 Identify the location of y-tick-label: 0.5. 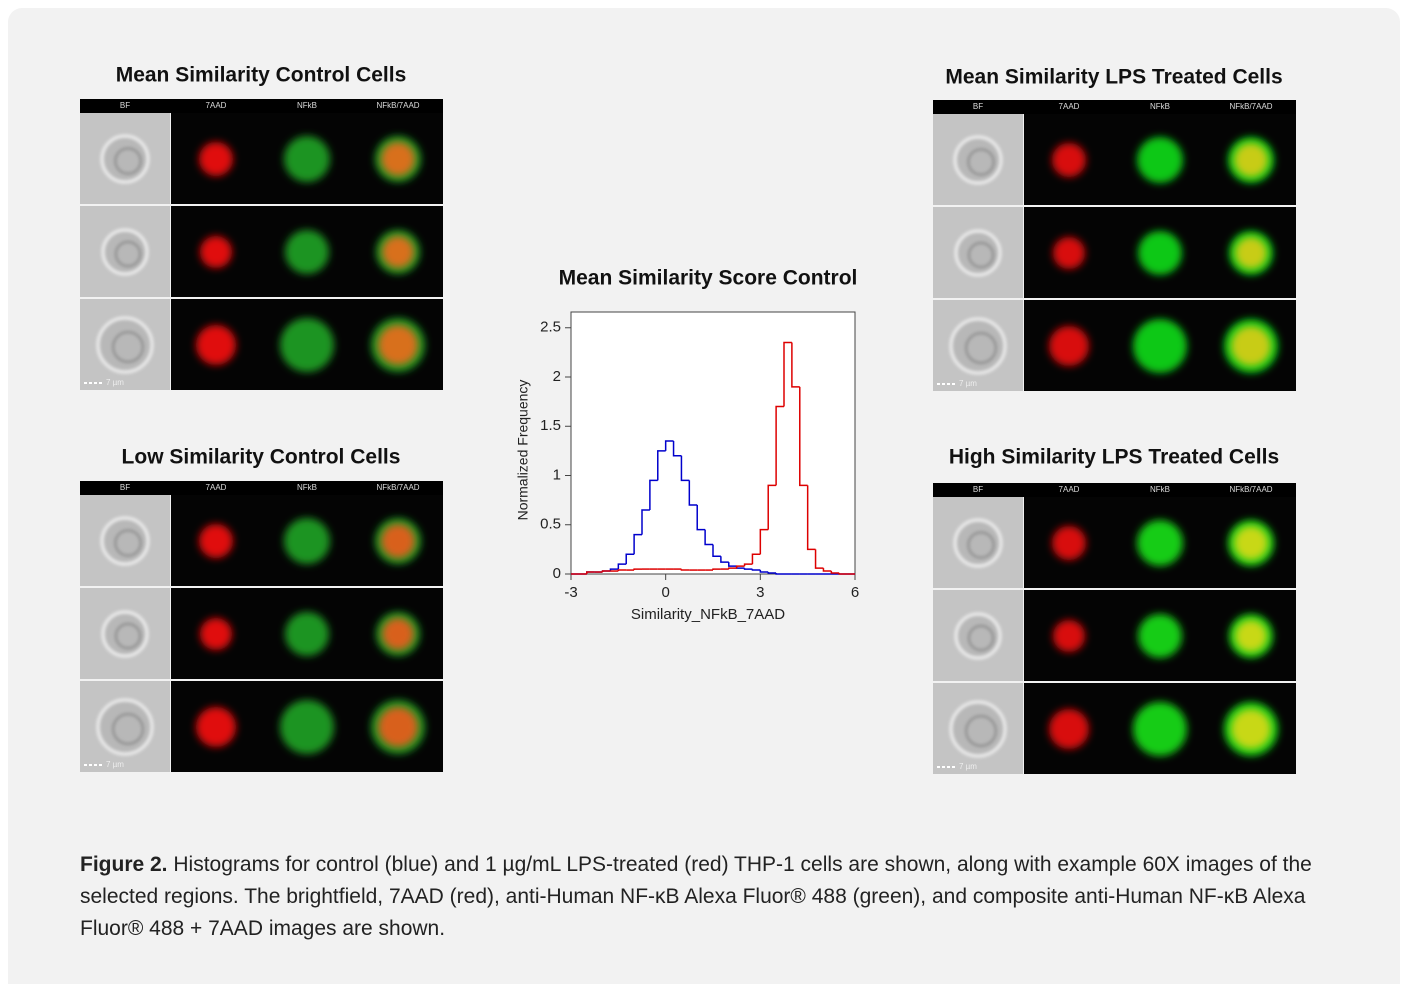
(550, 524).